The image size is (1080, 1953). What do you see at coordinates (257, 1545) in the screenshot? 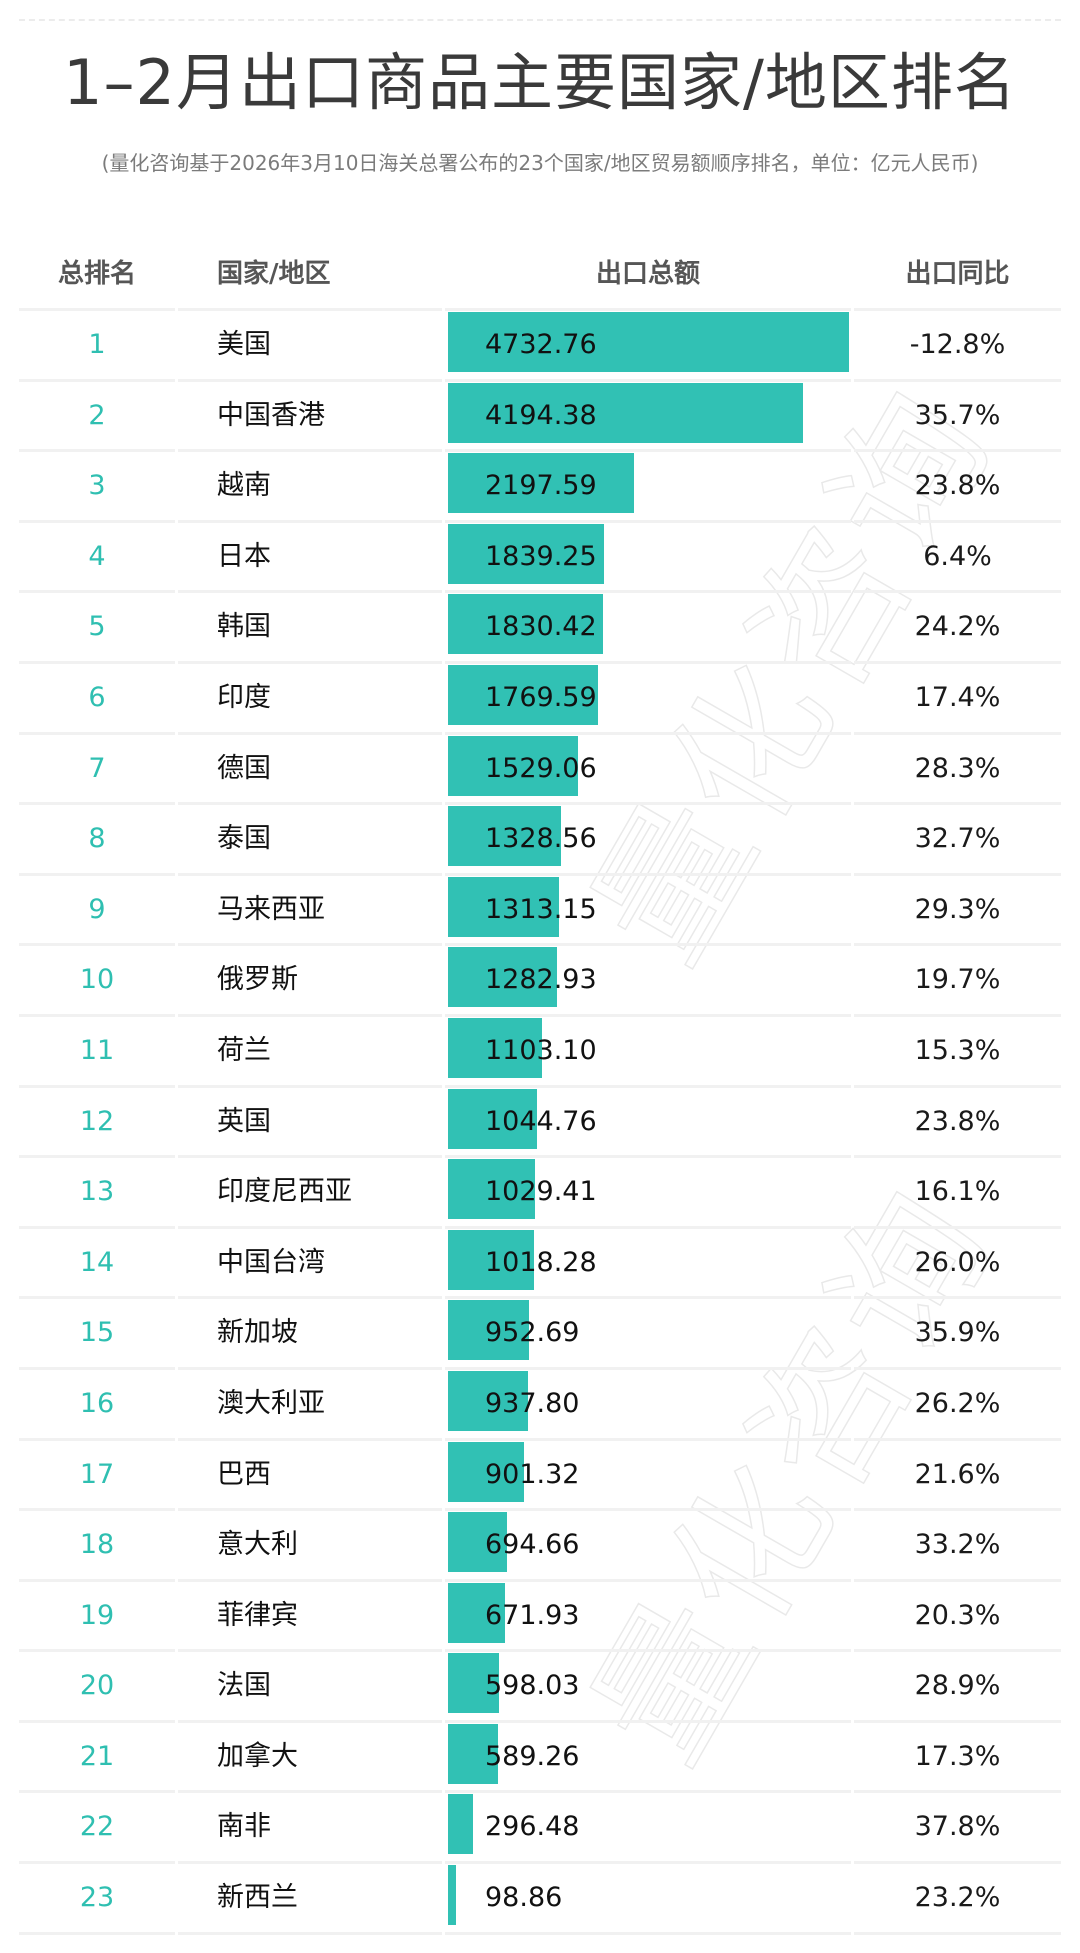
I see `country-cell: 意大利` at bounding box center [257, 1545].